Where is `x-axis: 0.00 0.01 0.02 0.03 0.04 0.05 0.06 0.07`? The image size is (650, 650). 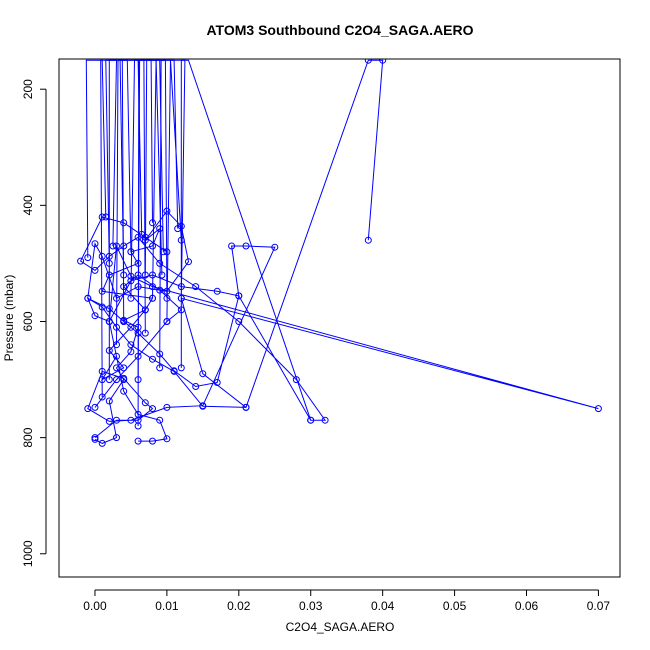 x-axis: 0.00 0.01 0.02 0.03 0.04 0.05 0.06 0.07 is located at coordinates (347, 601).